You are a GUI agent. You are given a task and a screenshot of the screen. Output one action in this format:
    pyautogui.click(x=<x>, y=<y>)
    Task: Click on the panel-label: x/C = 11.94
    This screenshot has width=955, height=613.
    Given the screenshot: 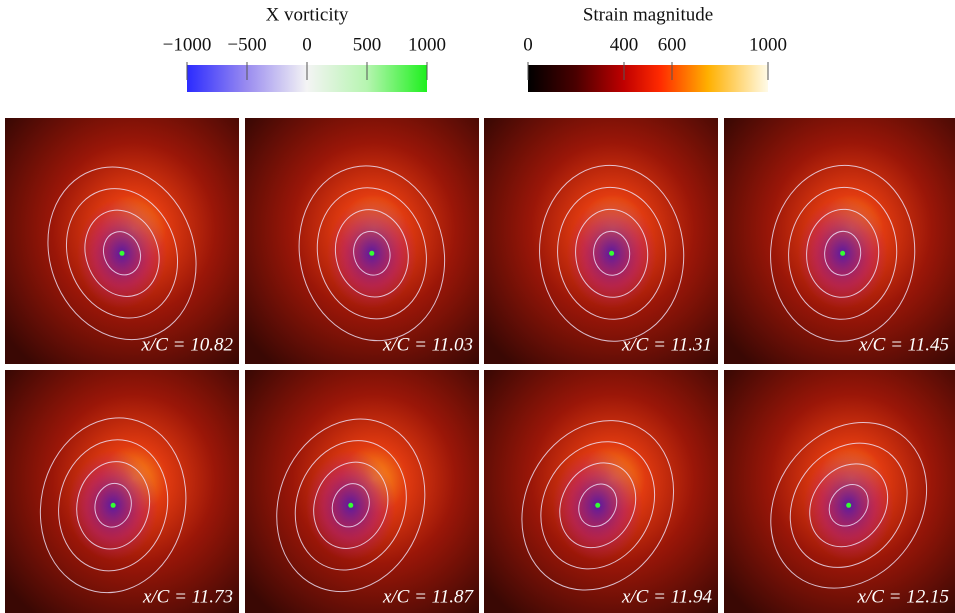 What is the action you would take?
    pyautogui.click(x=667, y=596)
    